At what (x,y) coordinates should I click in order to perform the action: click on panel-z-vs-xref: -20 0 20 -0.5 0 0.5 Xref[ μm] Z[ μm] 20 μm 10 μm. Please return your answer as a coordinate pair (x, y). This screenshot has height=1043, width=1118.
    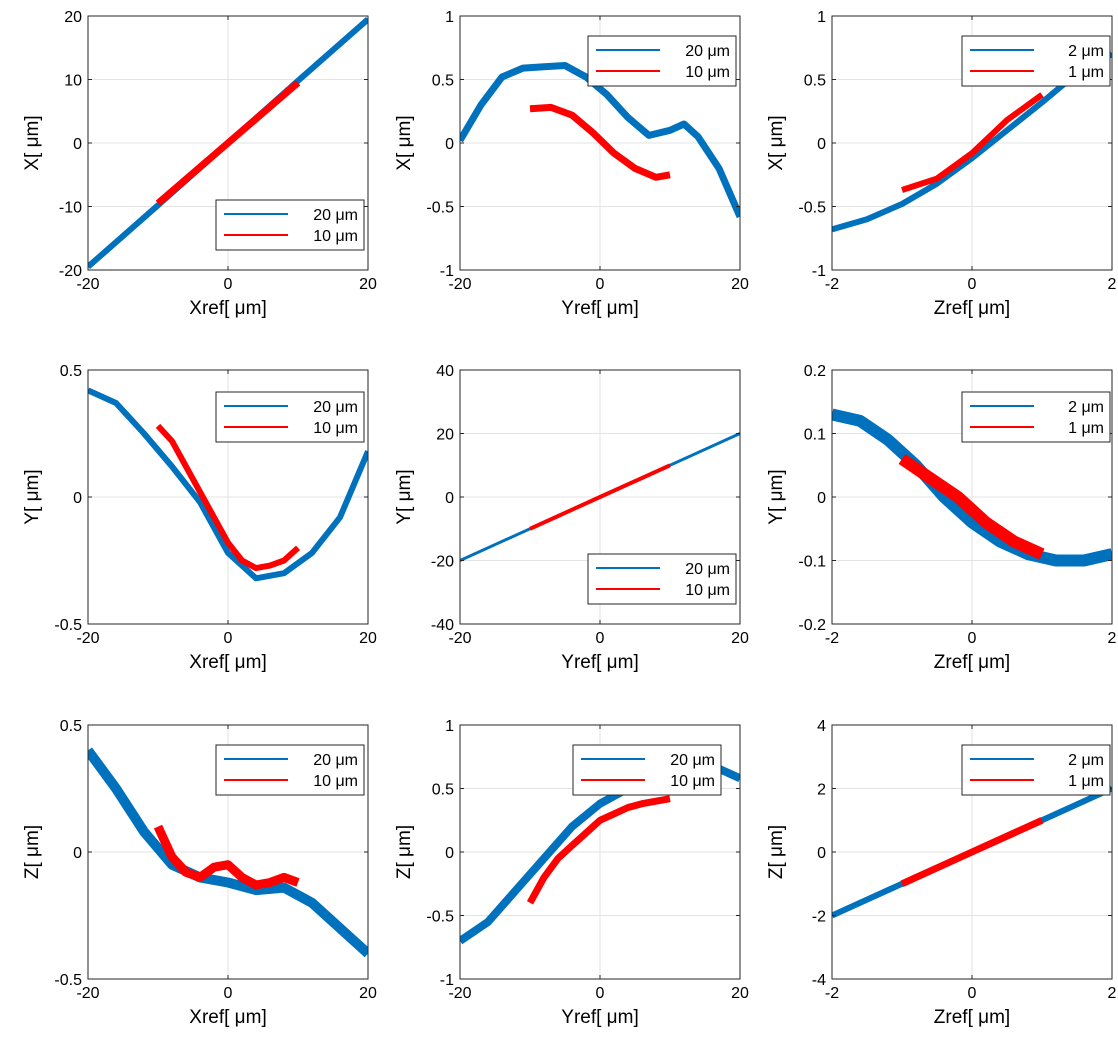
    Looking at the image, I should click on (199, 873).